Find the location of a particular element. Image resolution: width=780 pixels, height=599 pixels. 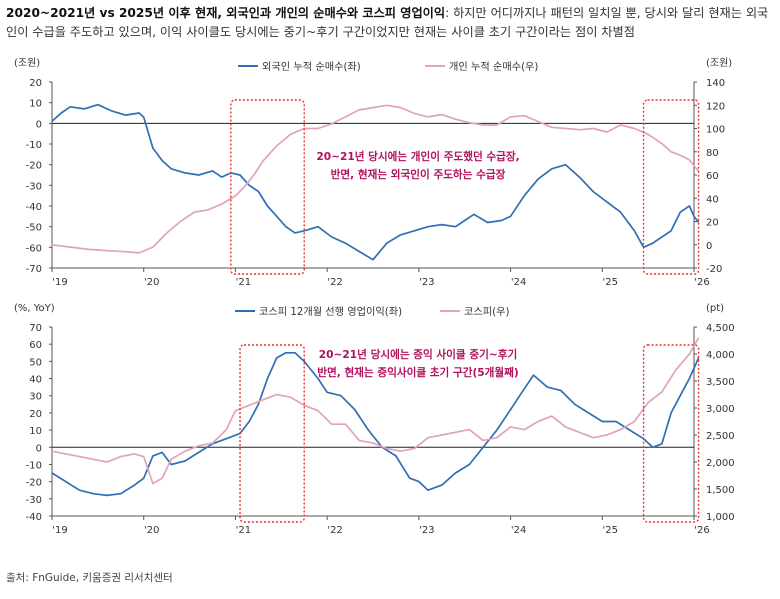

right-tick-label: 4,500 is located at coordinates (720, 328).